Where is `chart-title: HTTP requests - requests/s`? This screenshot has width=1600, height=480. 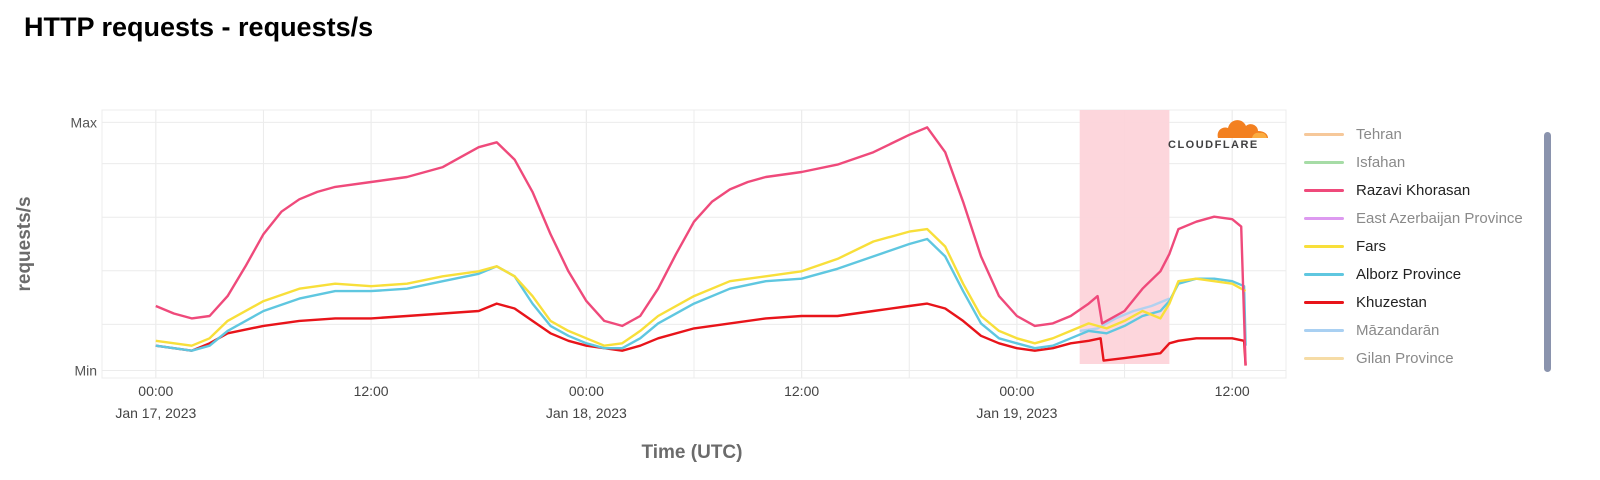
chart-title: HTTP requests - requests/s is located at coordinates (199, 27).